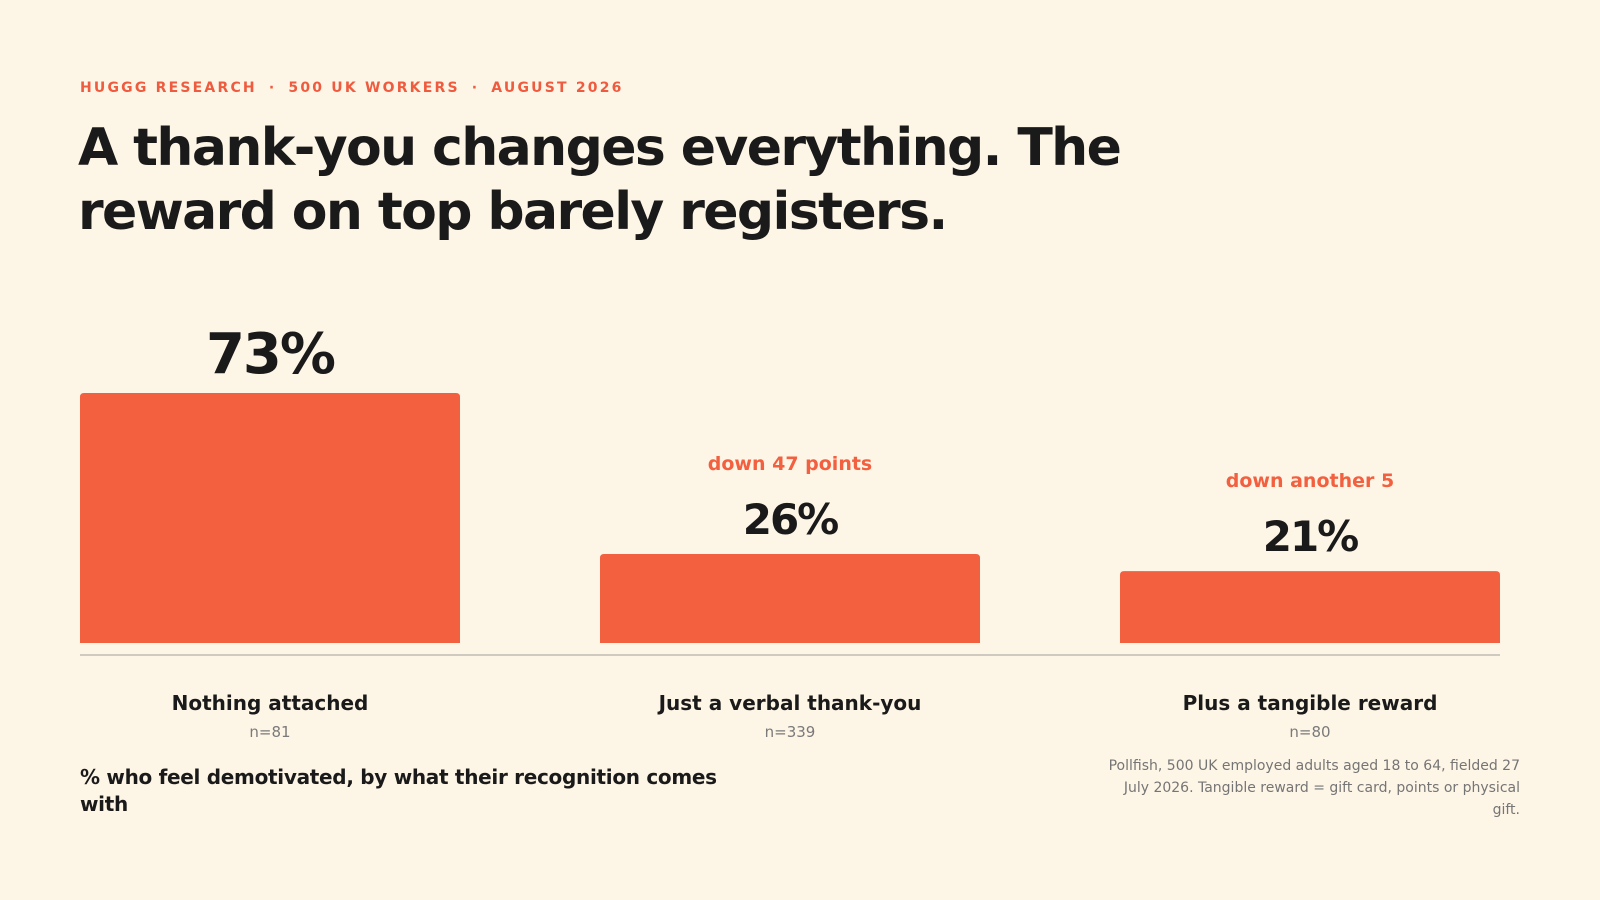  Describe the element at coordinates (168, 88) in the screenshot. I see `eyebrow-org: HUGGG RESEARCH` at that location.